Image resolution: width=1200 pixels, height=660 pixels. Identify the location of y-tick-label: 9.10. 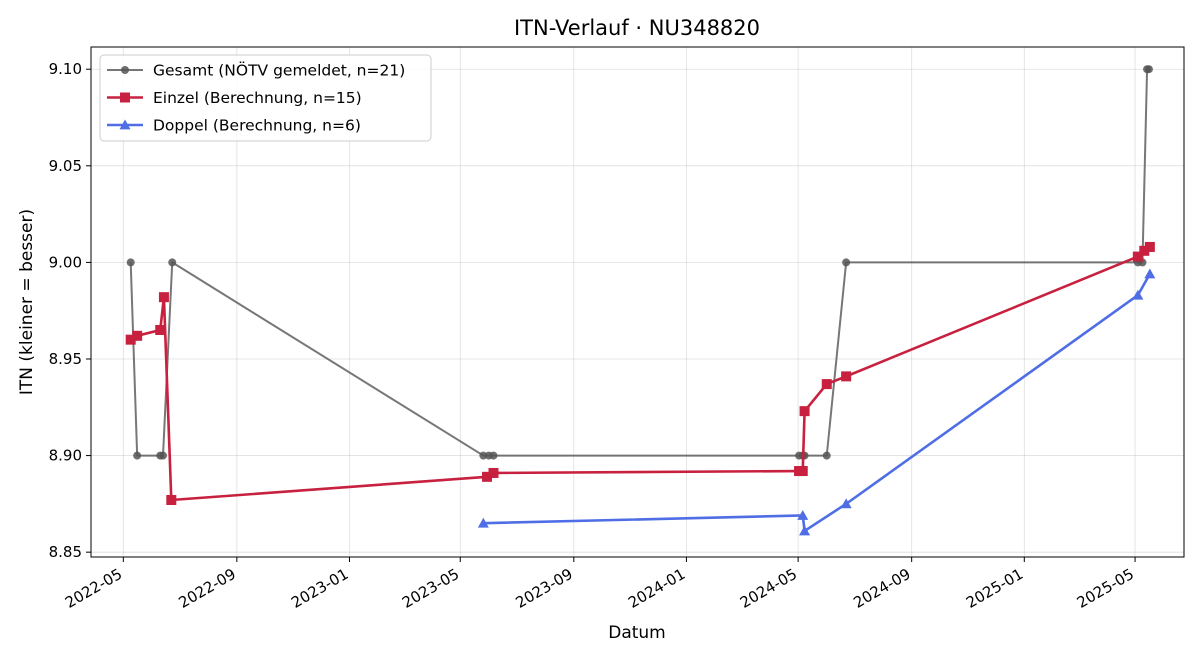
(65, 69).